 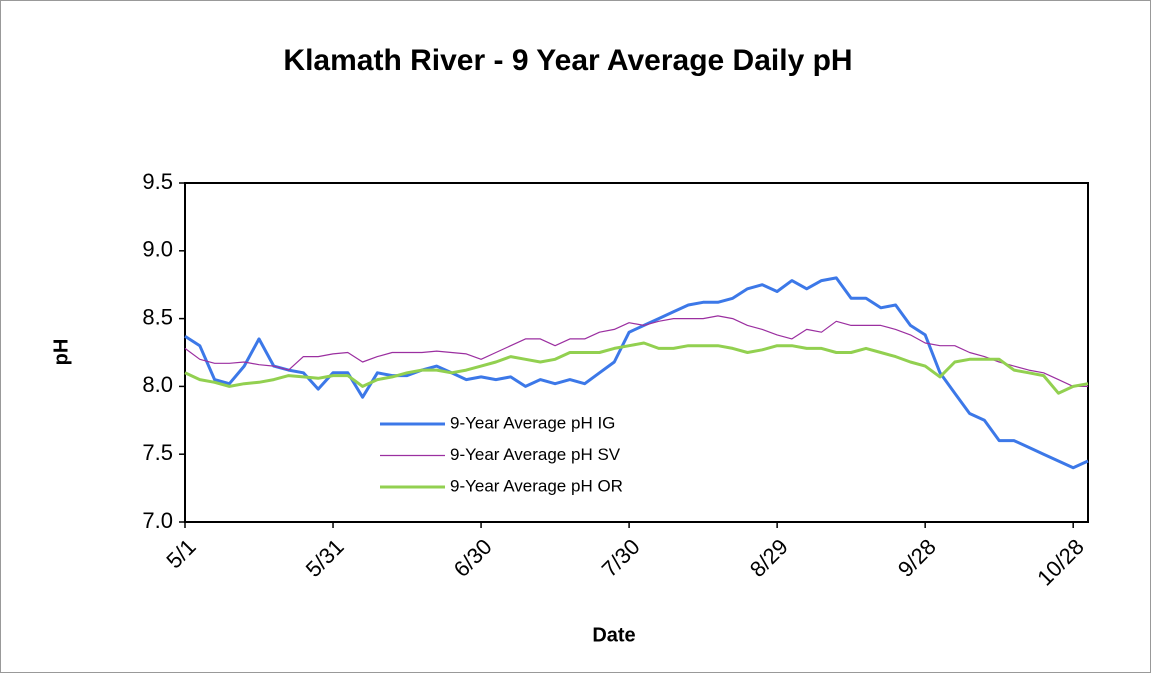 I want to click on y-axis-label: pH, so click(x=61, y=352).